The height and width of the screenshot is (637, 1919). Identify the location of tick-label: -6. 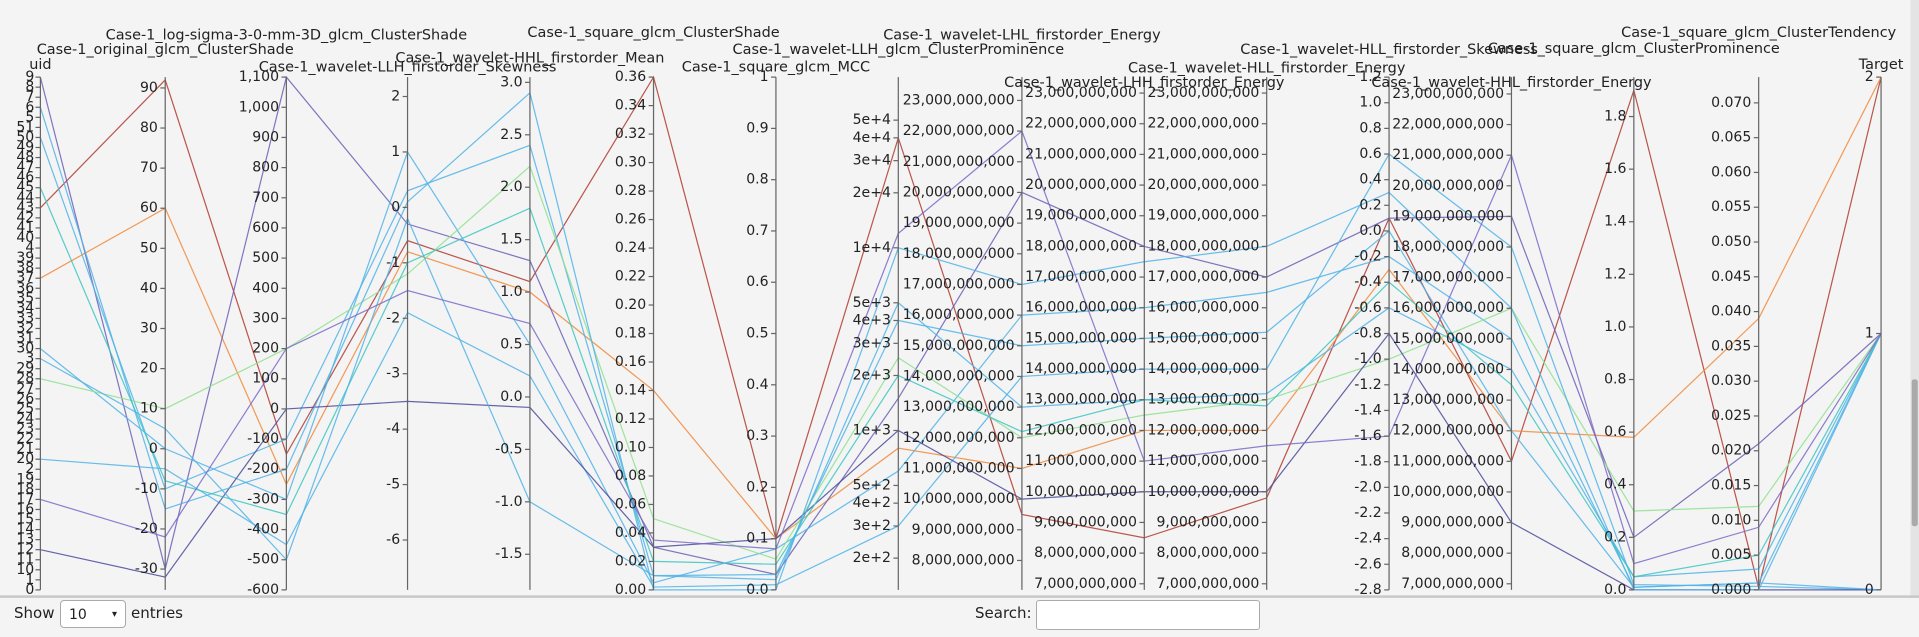
(393, 540).